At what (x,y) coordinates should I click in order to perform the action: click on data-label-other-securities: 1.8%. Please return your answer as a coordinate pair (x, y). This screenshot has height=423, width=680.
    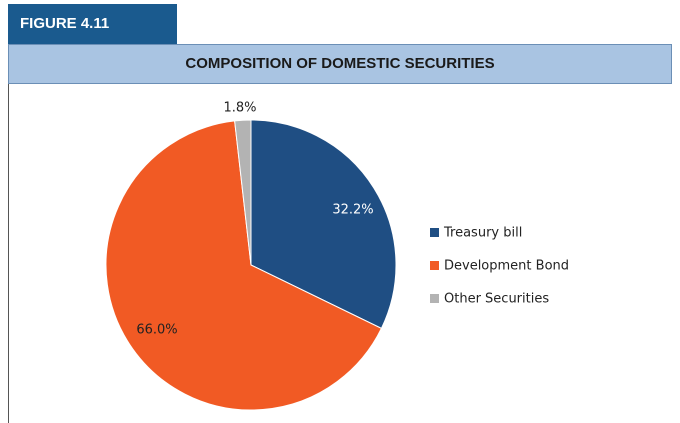
    Looking at the image, I should click on (239, 108).